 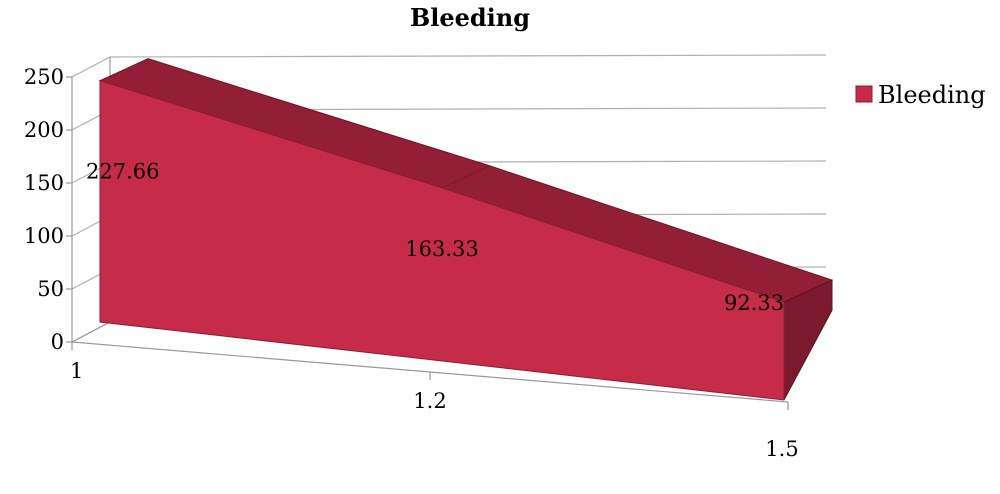 I want to click on data-label-1: 227.66, so click(x=122, y=172).